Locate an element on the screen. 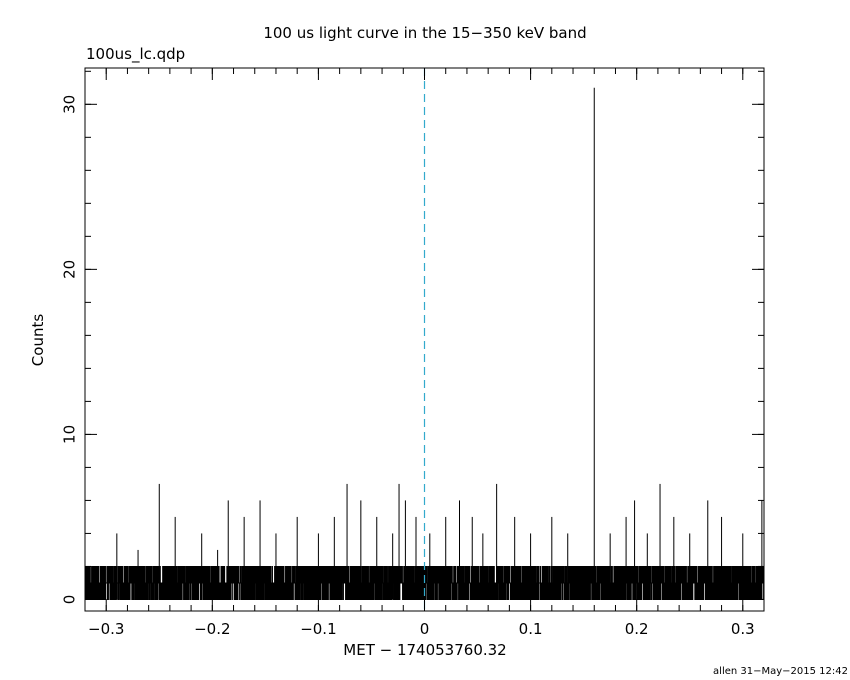 Image resolution: width=850 pixels, height=680 pixels. y-tick-label: 30 is located at coordinates (70, 104).